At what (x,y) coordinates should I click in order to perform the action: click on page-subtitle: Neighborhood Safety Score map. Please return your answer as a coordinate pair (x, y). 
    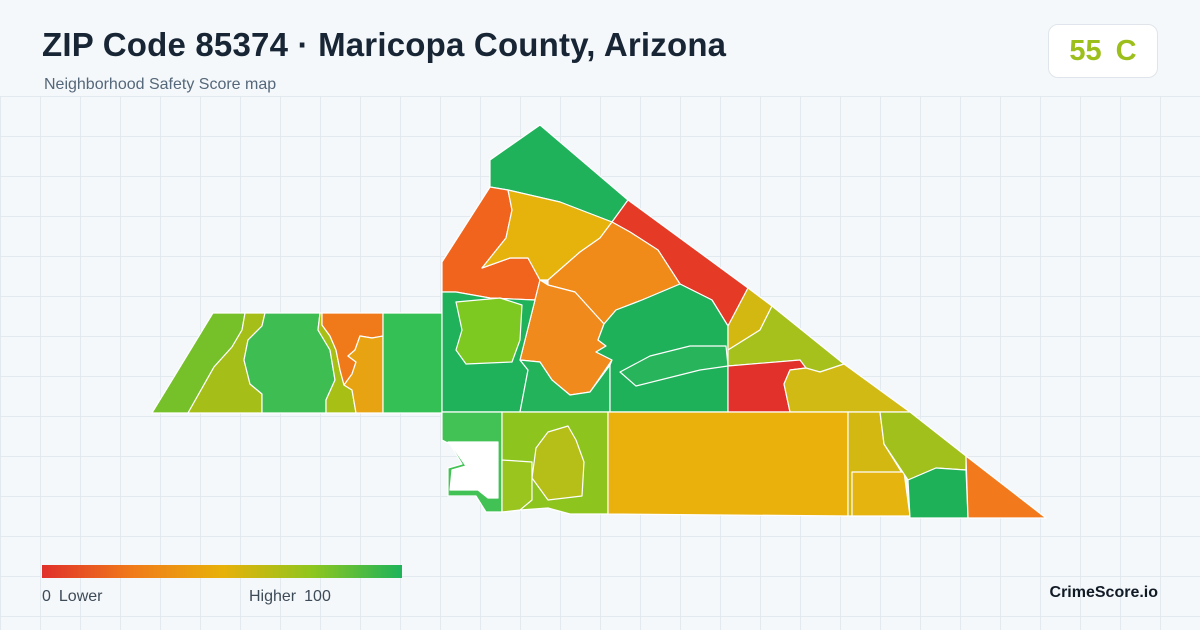
    Looking at the image, I should click on (160, 84).